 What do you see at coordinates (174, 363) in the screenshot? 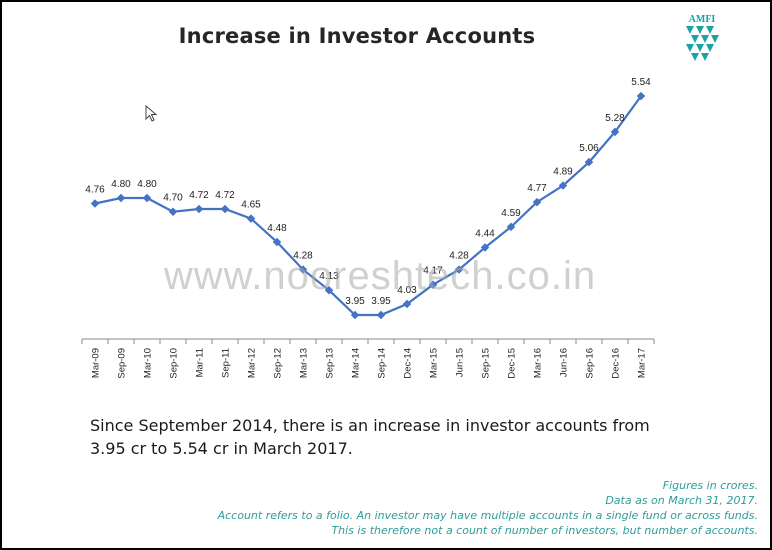
I see `x-tick-label: Sep-10` at bounding box center [174, 363].